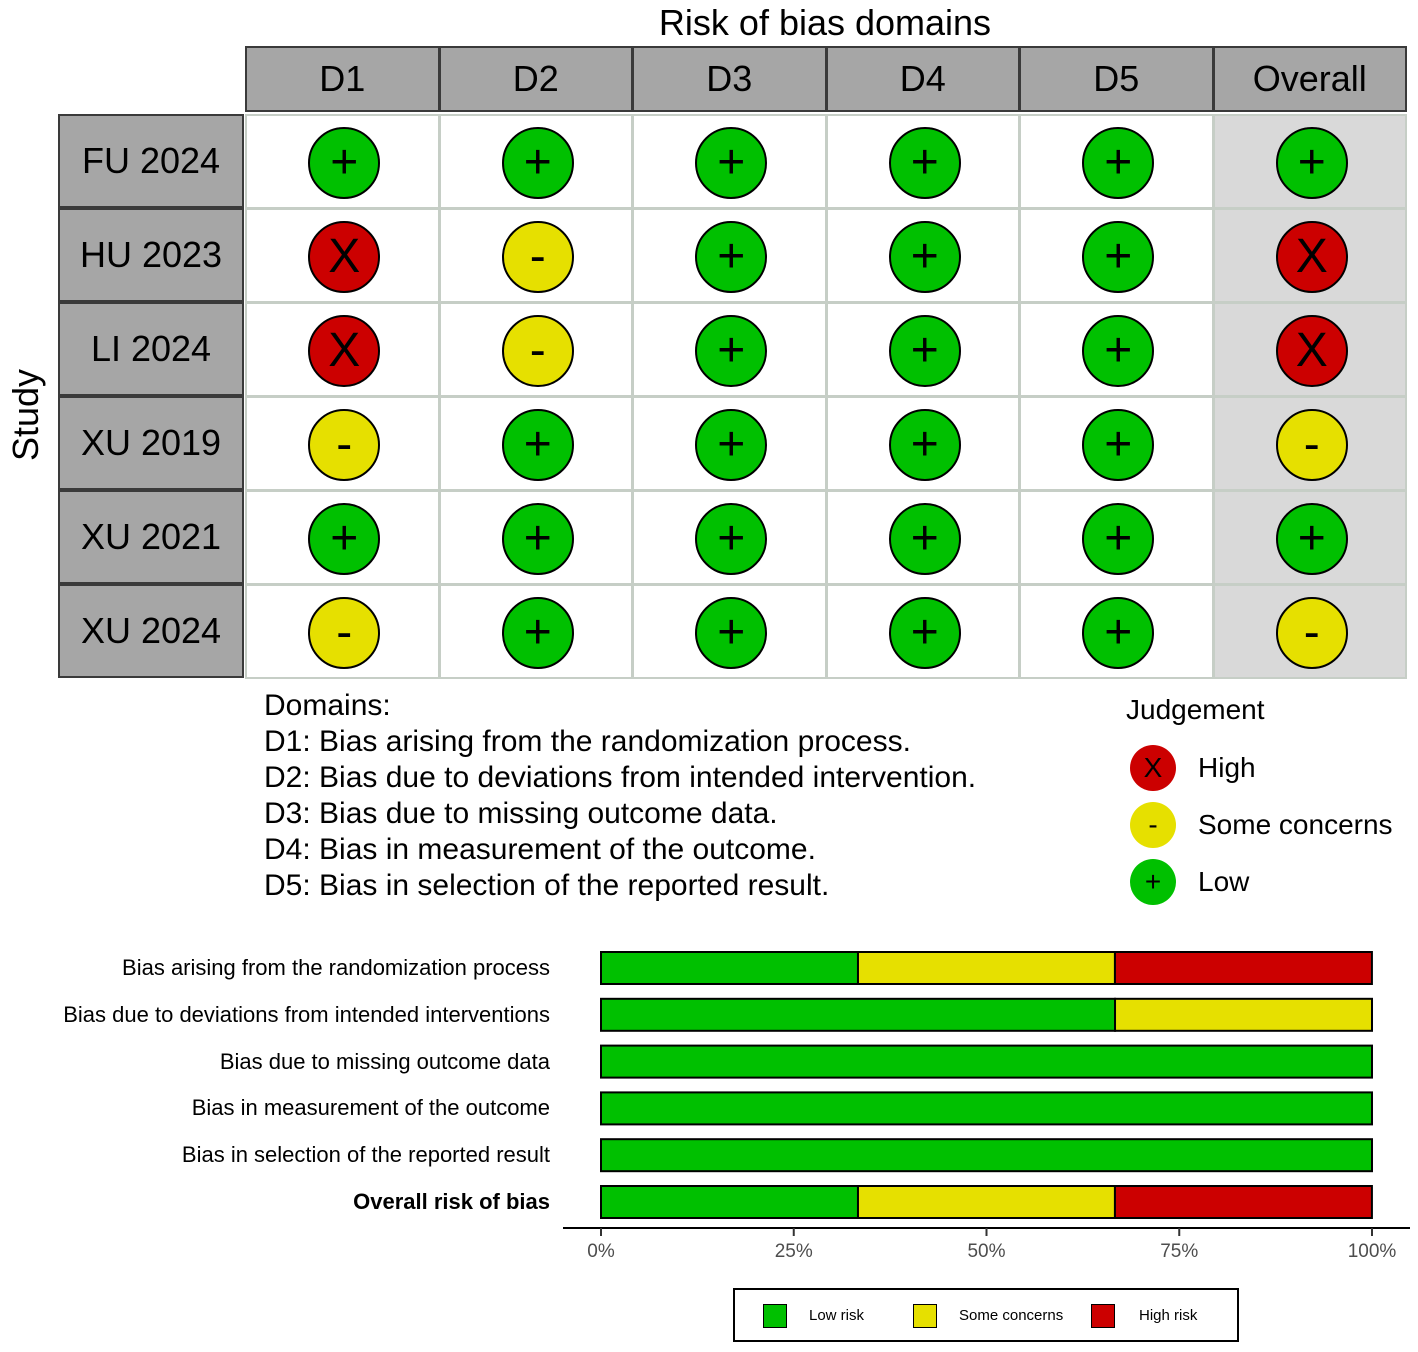 The height and width of the screenshot is (1352, 1418). I want to click on judgement-legend-title: Judgement, so click(1195, 709).